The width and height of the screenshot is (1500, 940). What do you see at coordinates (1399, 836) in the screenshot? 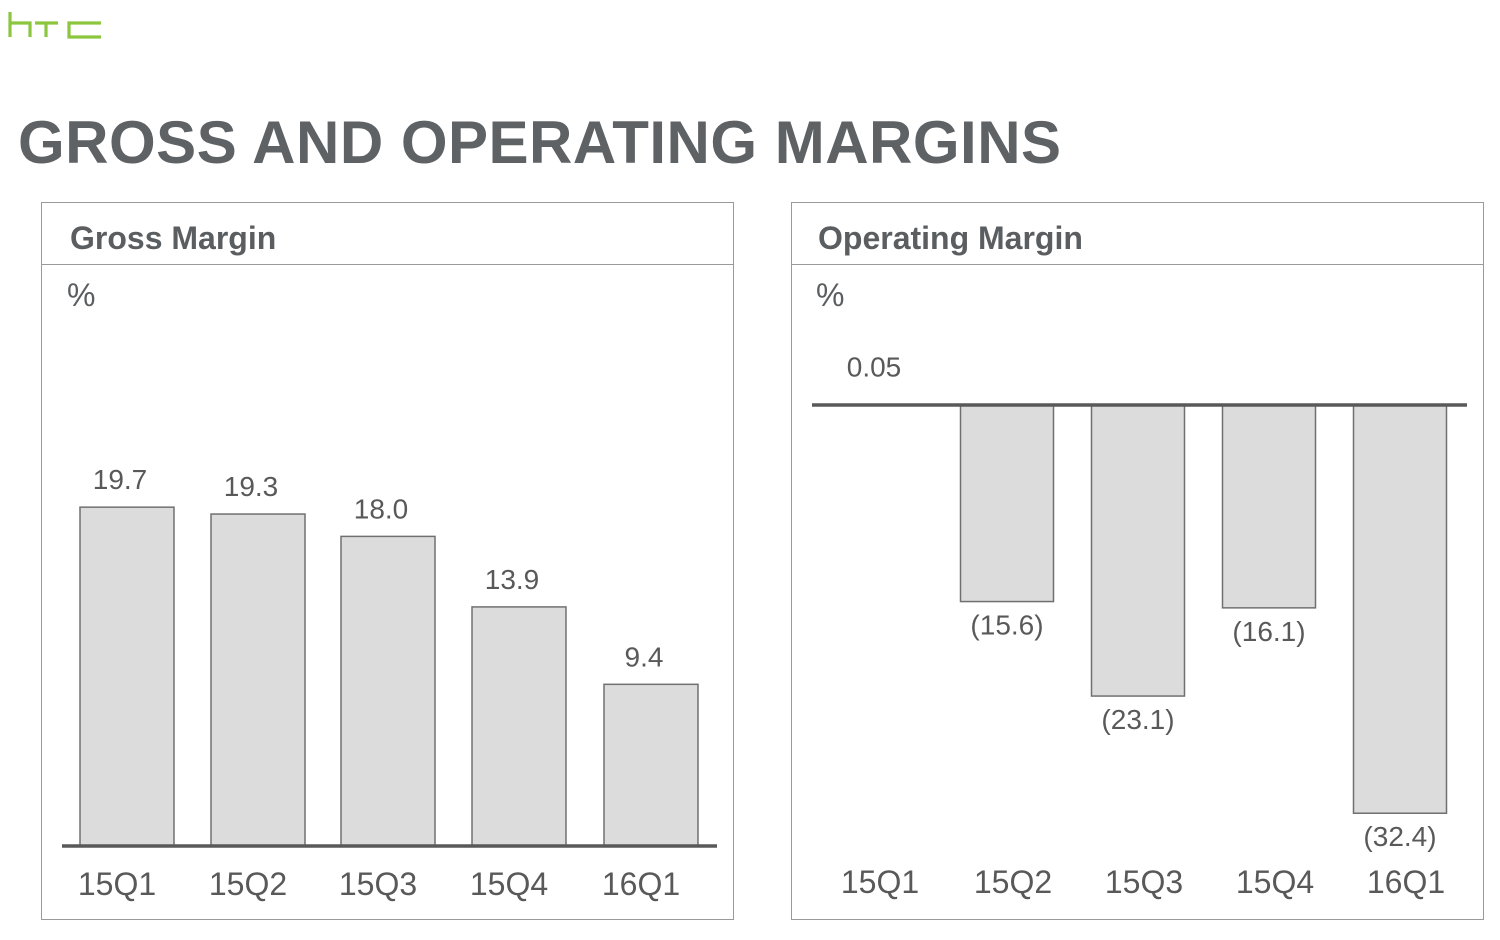
I see `operating-margin-value-label: (32.4)` at bounding box center [1399, 836].